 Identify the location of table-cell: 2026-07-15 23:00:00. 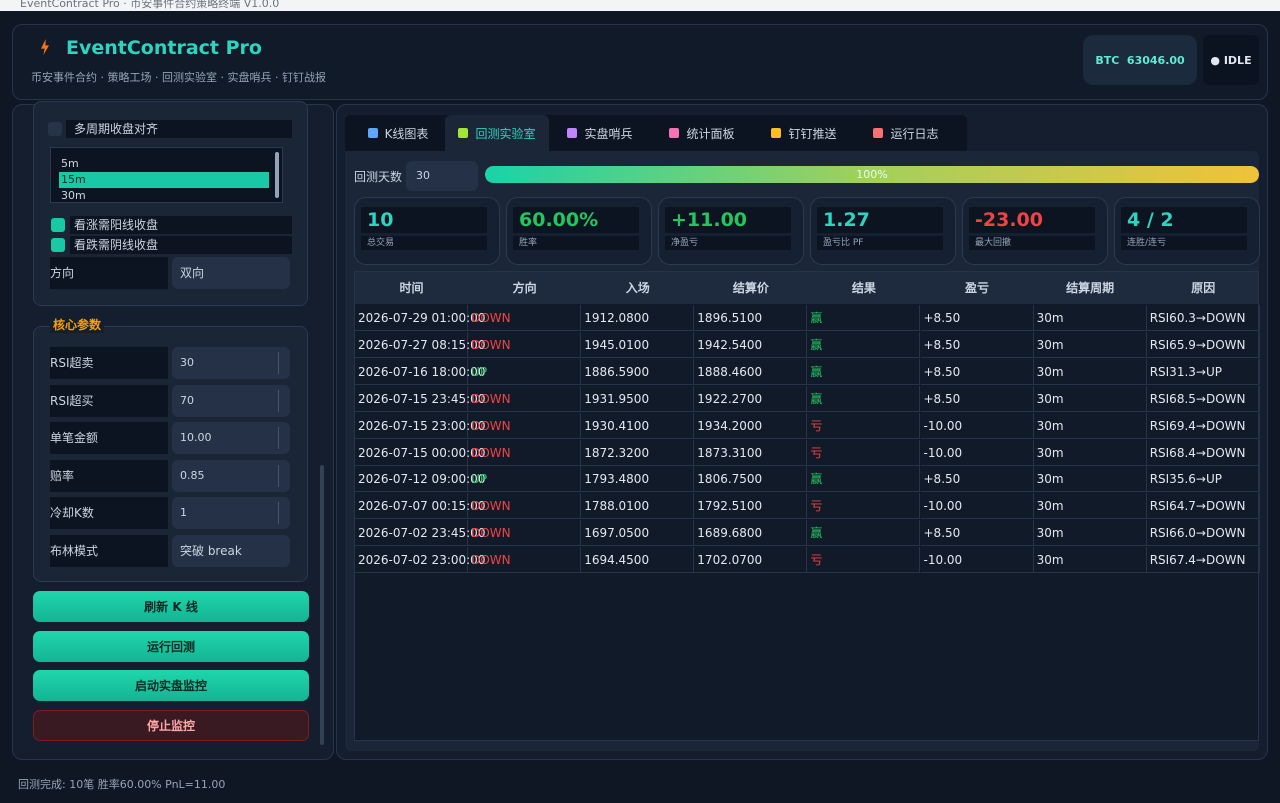
(420, 425).